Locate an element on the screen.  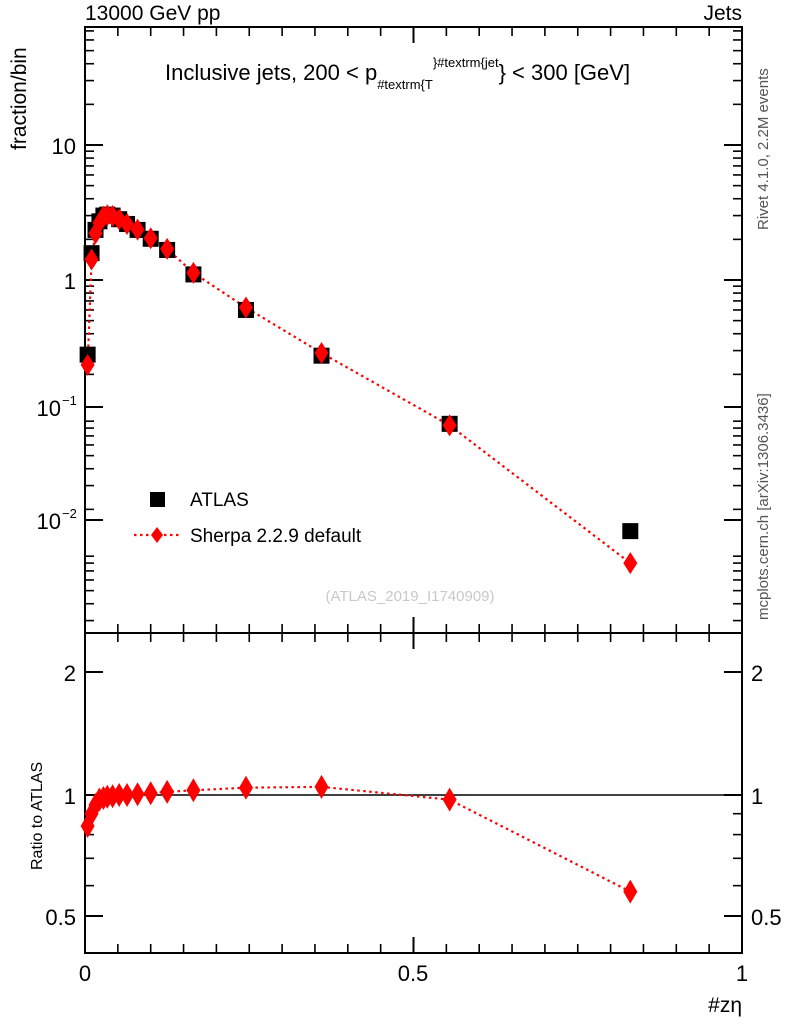
xtick-label-05: 0.5 is located at coordinates (413, 973).